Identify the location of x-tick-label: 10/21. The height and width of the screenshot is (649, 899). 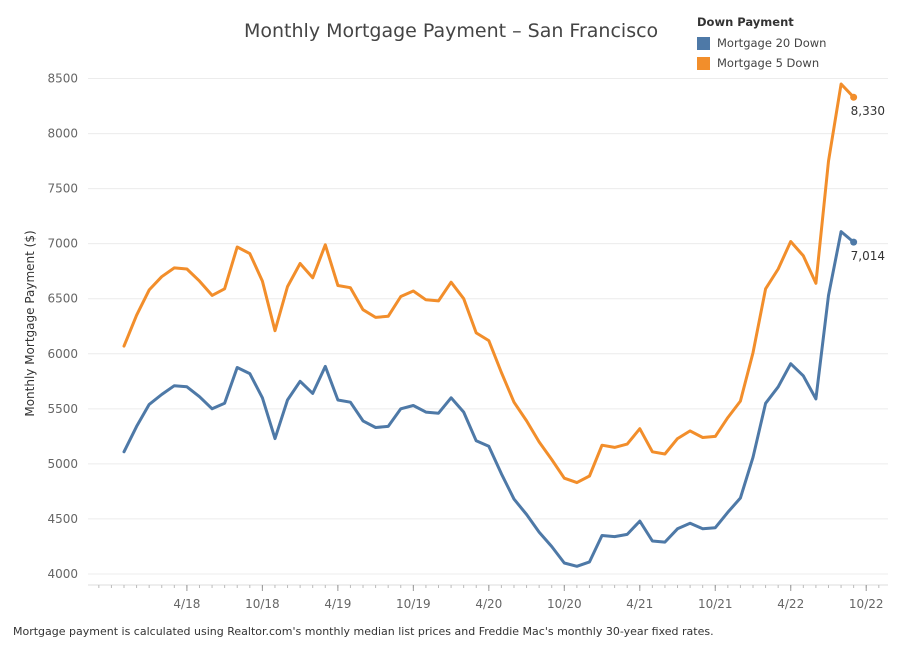
(715, 604).